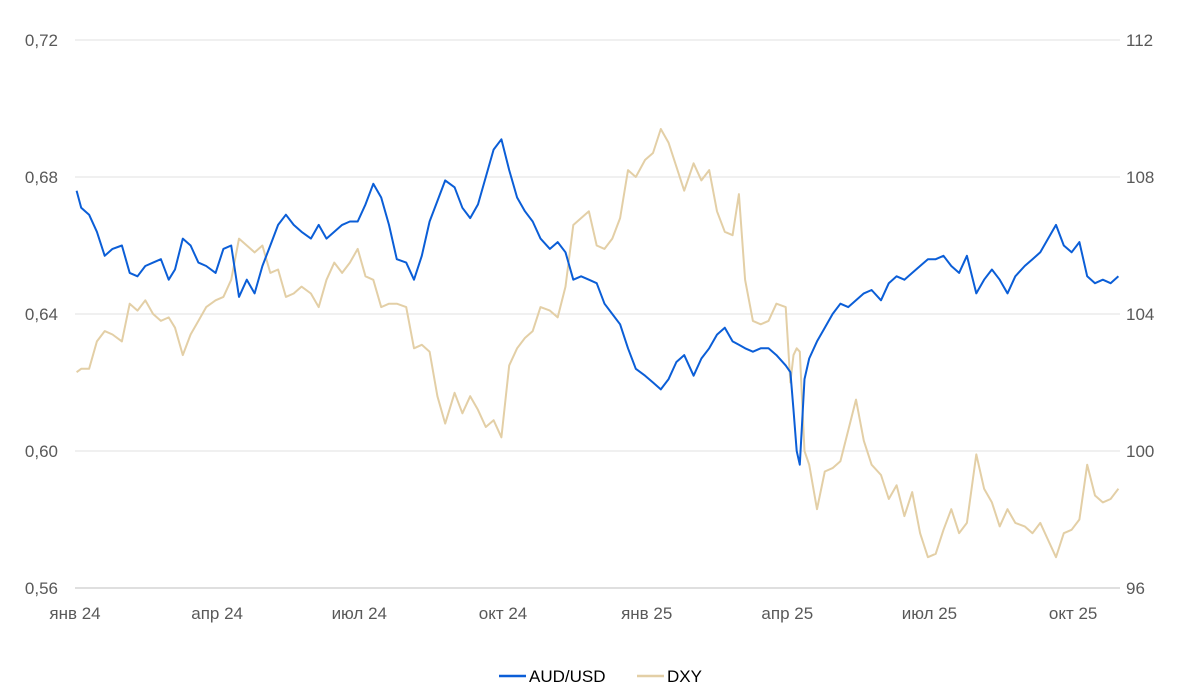 The image size is (1200, 700). I want to click on legend: AUD/USD DXY, so click(600, 676).